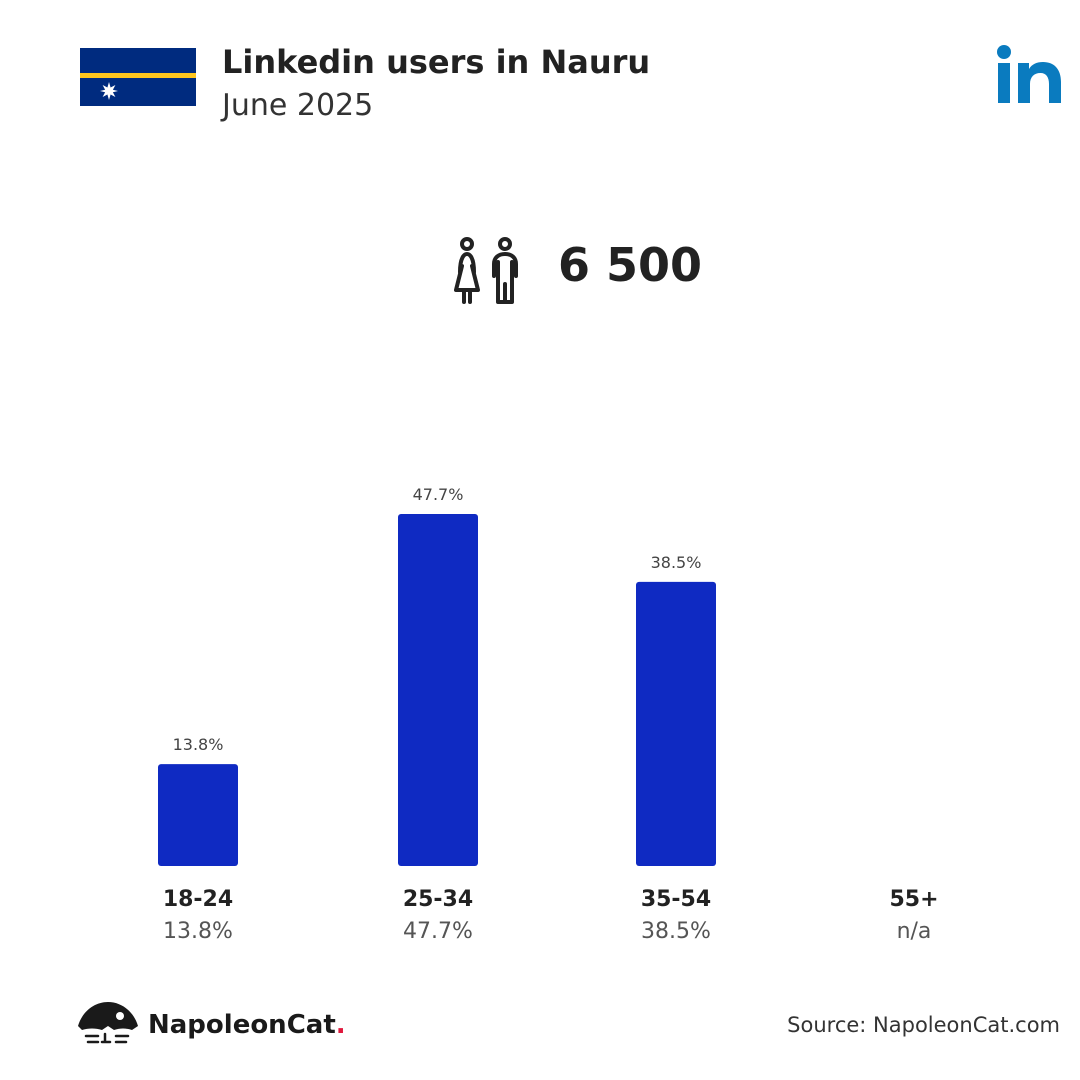  Describe the element at coordinates (486, 270) in the screenshot. I see `users-icon` at that location.